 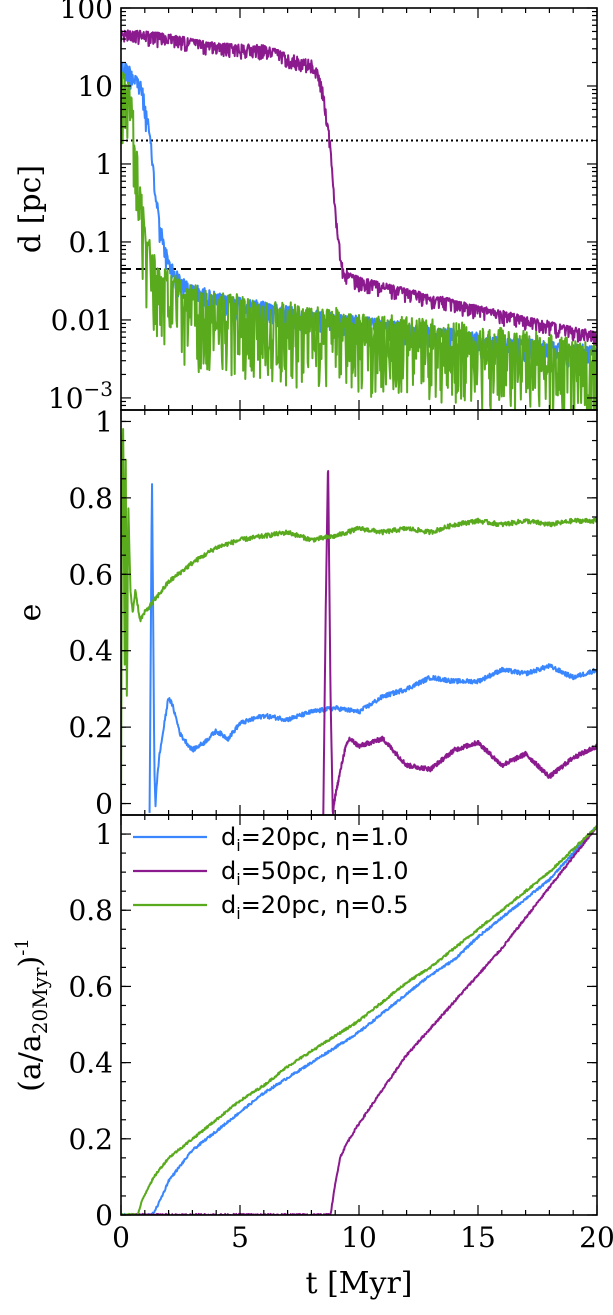 What do you see at coordinates (121, 1237) in the screenshot?
I see `x-tick-label: 0` at bounding box center [121, 1237].